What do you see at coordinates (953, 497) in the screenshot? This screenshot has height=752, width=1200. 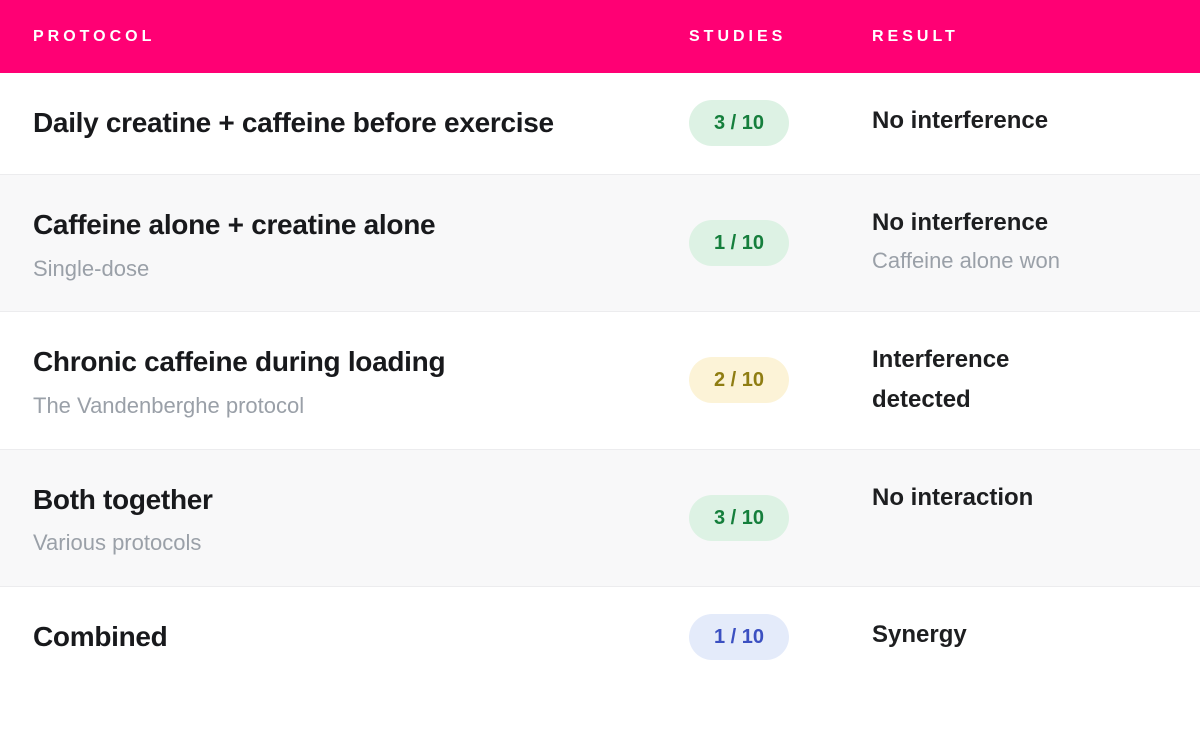 I see `result-text: No interaction` at bounding box center [953, 497].